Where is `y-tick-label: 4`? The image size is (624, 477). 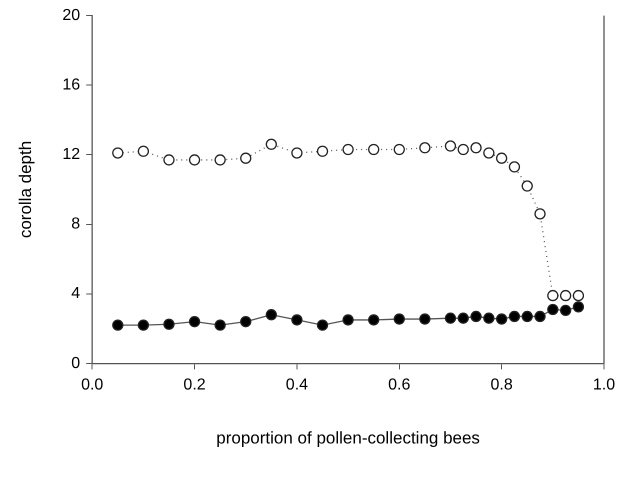 y-tick-label: 4 is located at coordinates (75, 293).